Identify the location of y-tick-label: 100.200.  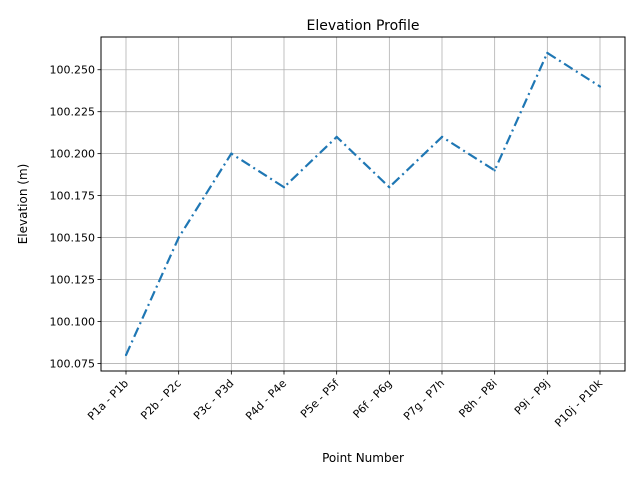
(73, 154).